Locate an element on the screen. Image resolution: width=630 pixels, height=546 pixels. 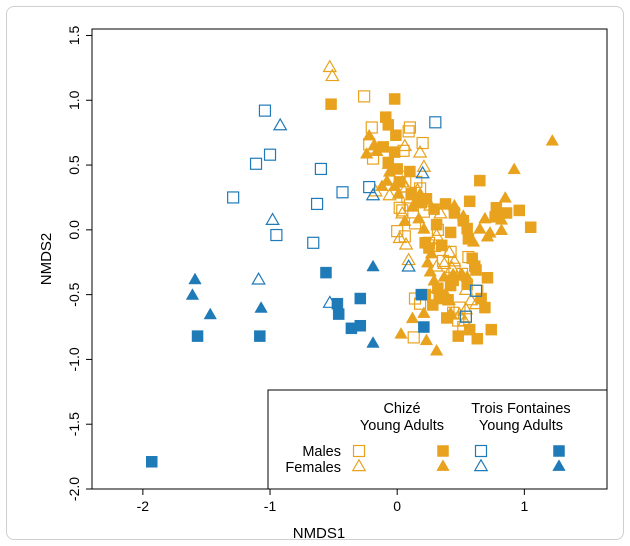
legend-header-chize: Chizé is located at coordinates (401, 409).